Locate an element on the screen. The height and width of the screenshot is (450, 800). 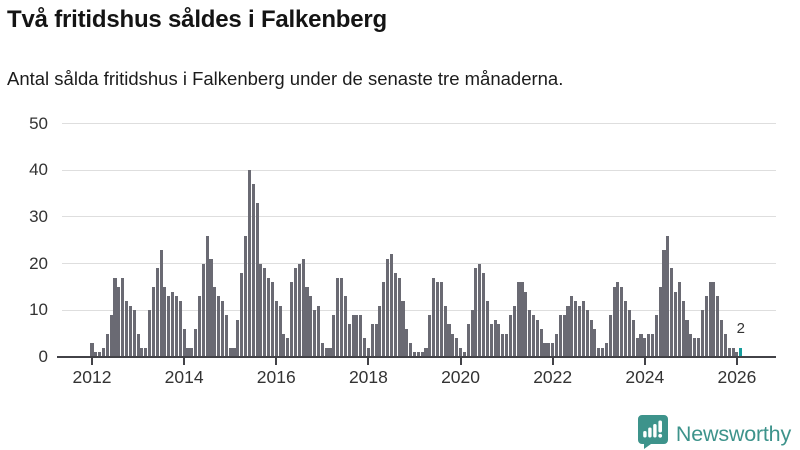
x-axis-label-2020: 2020 is located at coordinates (460, 377).